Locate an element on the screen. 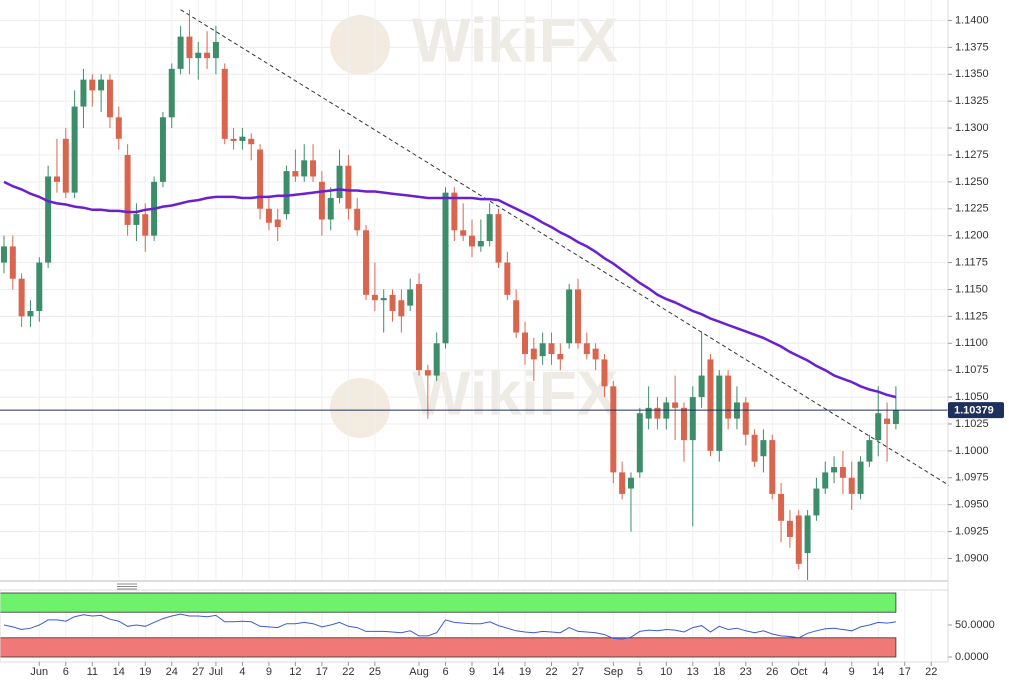  y-tick-label: 1.1275 is located at coordinates (972, 155).